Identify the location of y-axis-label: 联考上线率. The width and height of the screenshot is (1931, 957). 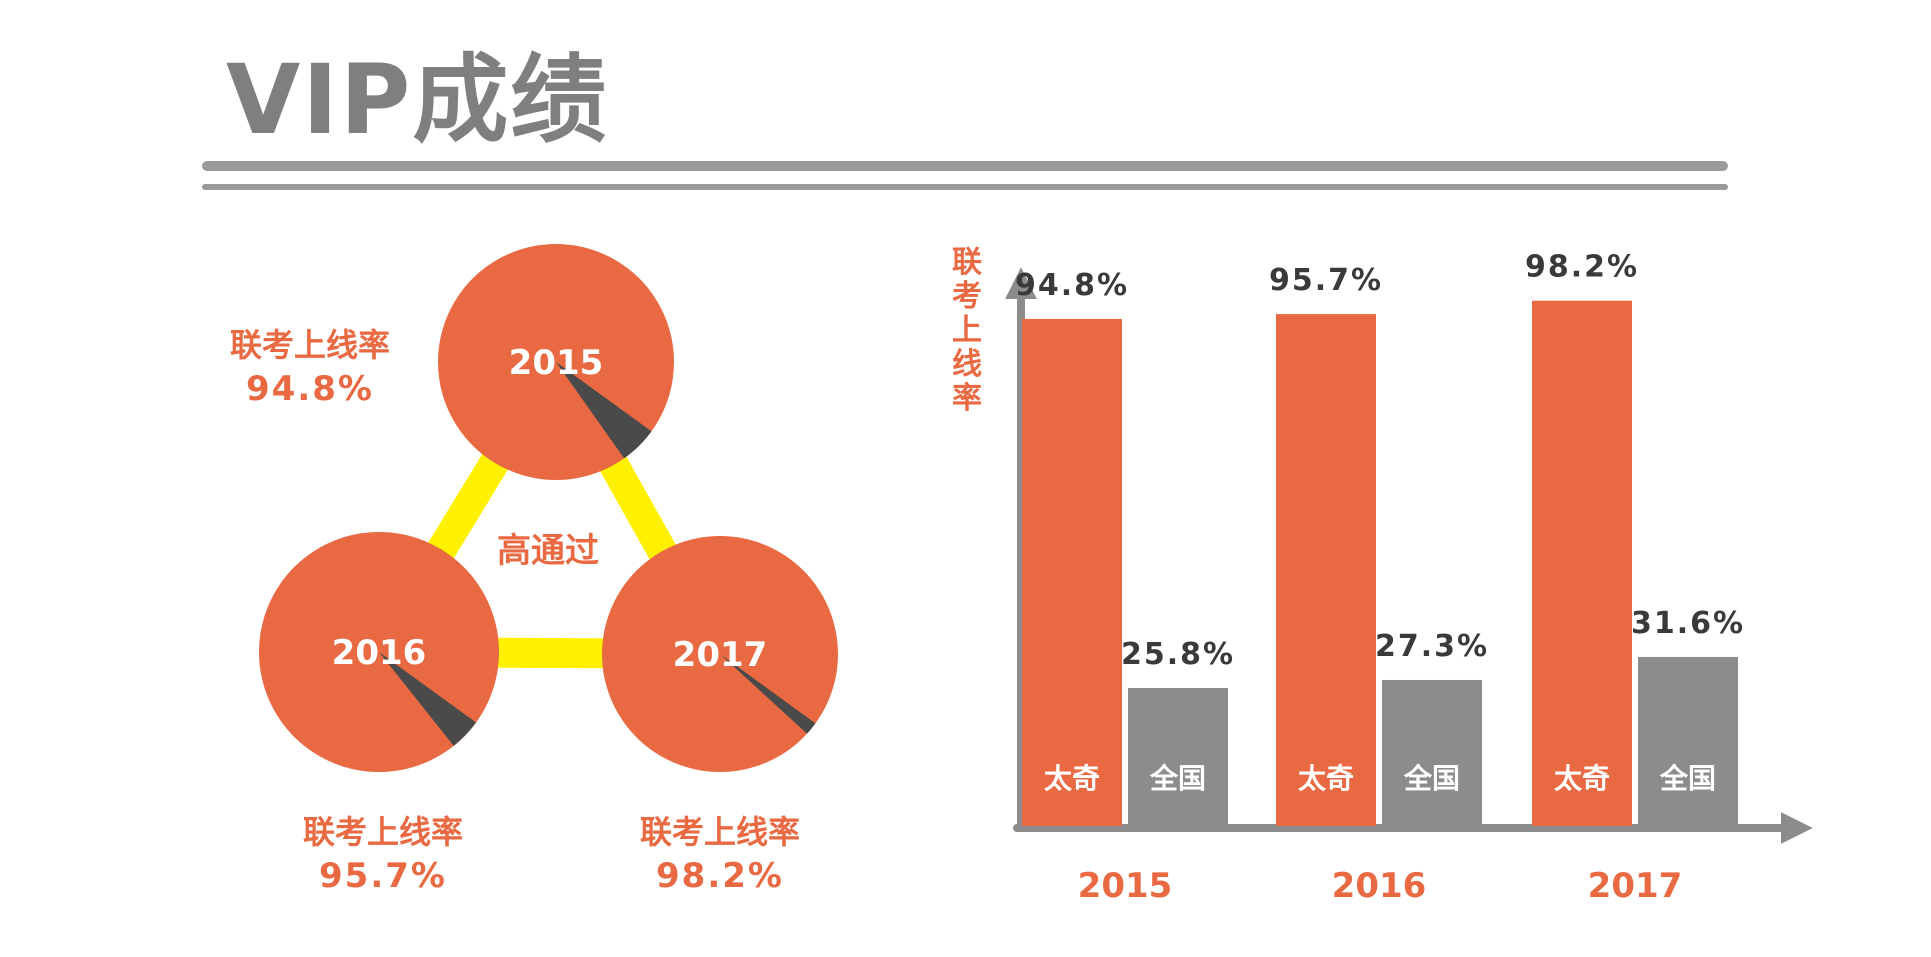
(967, 330).